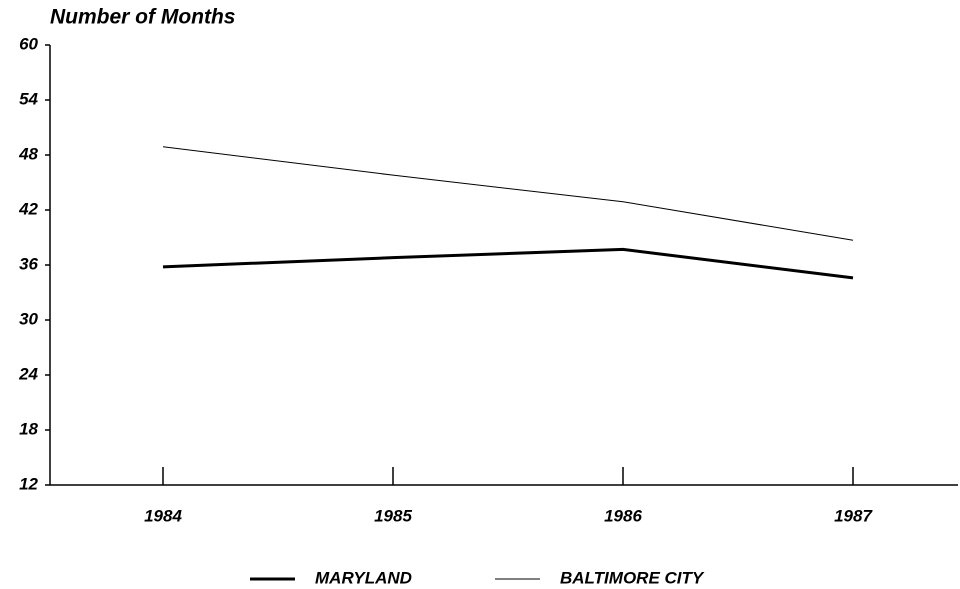  What do you see at coordinates (28, 263) in the screenshot?
I see `y-tick-label: 36` at bounding box center [28, 263].